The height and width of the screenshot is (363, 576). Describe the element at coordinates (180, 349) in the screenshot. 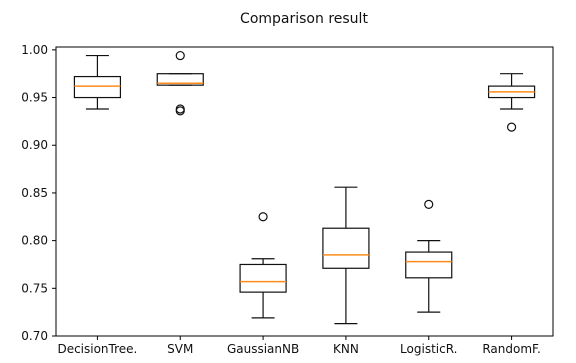

I see `x-tick-label: SVM` at that location.